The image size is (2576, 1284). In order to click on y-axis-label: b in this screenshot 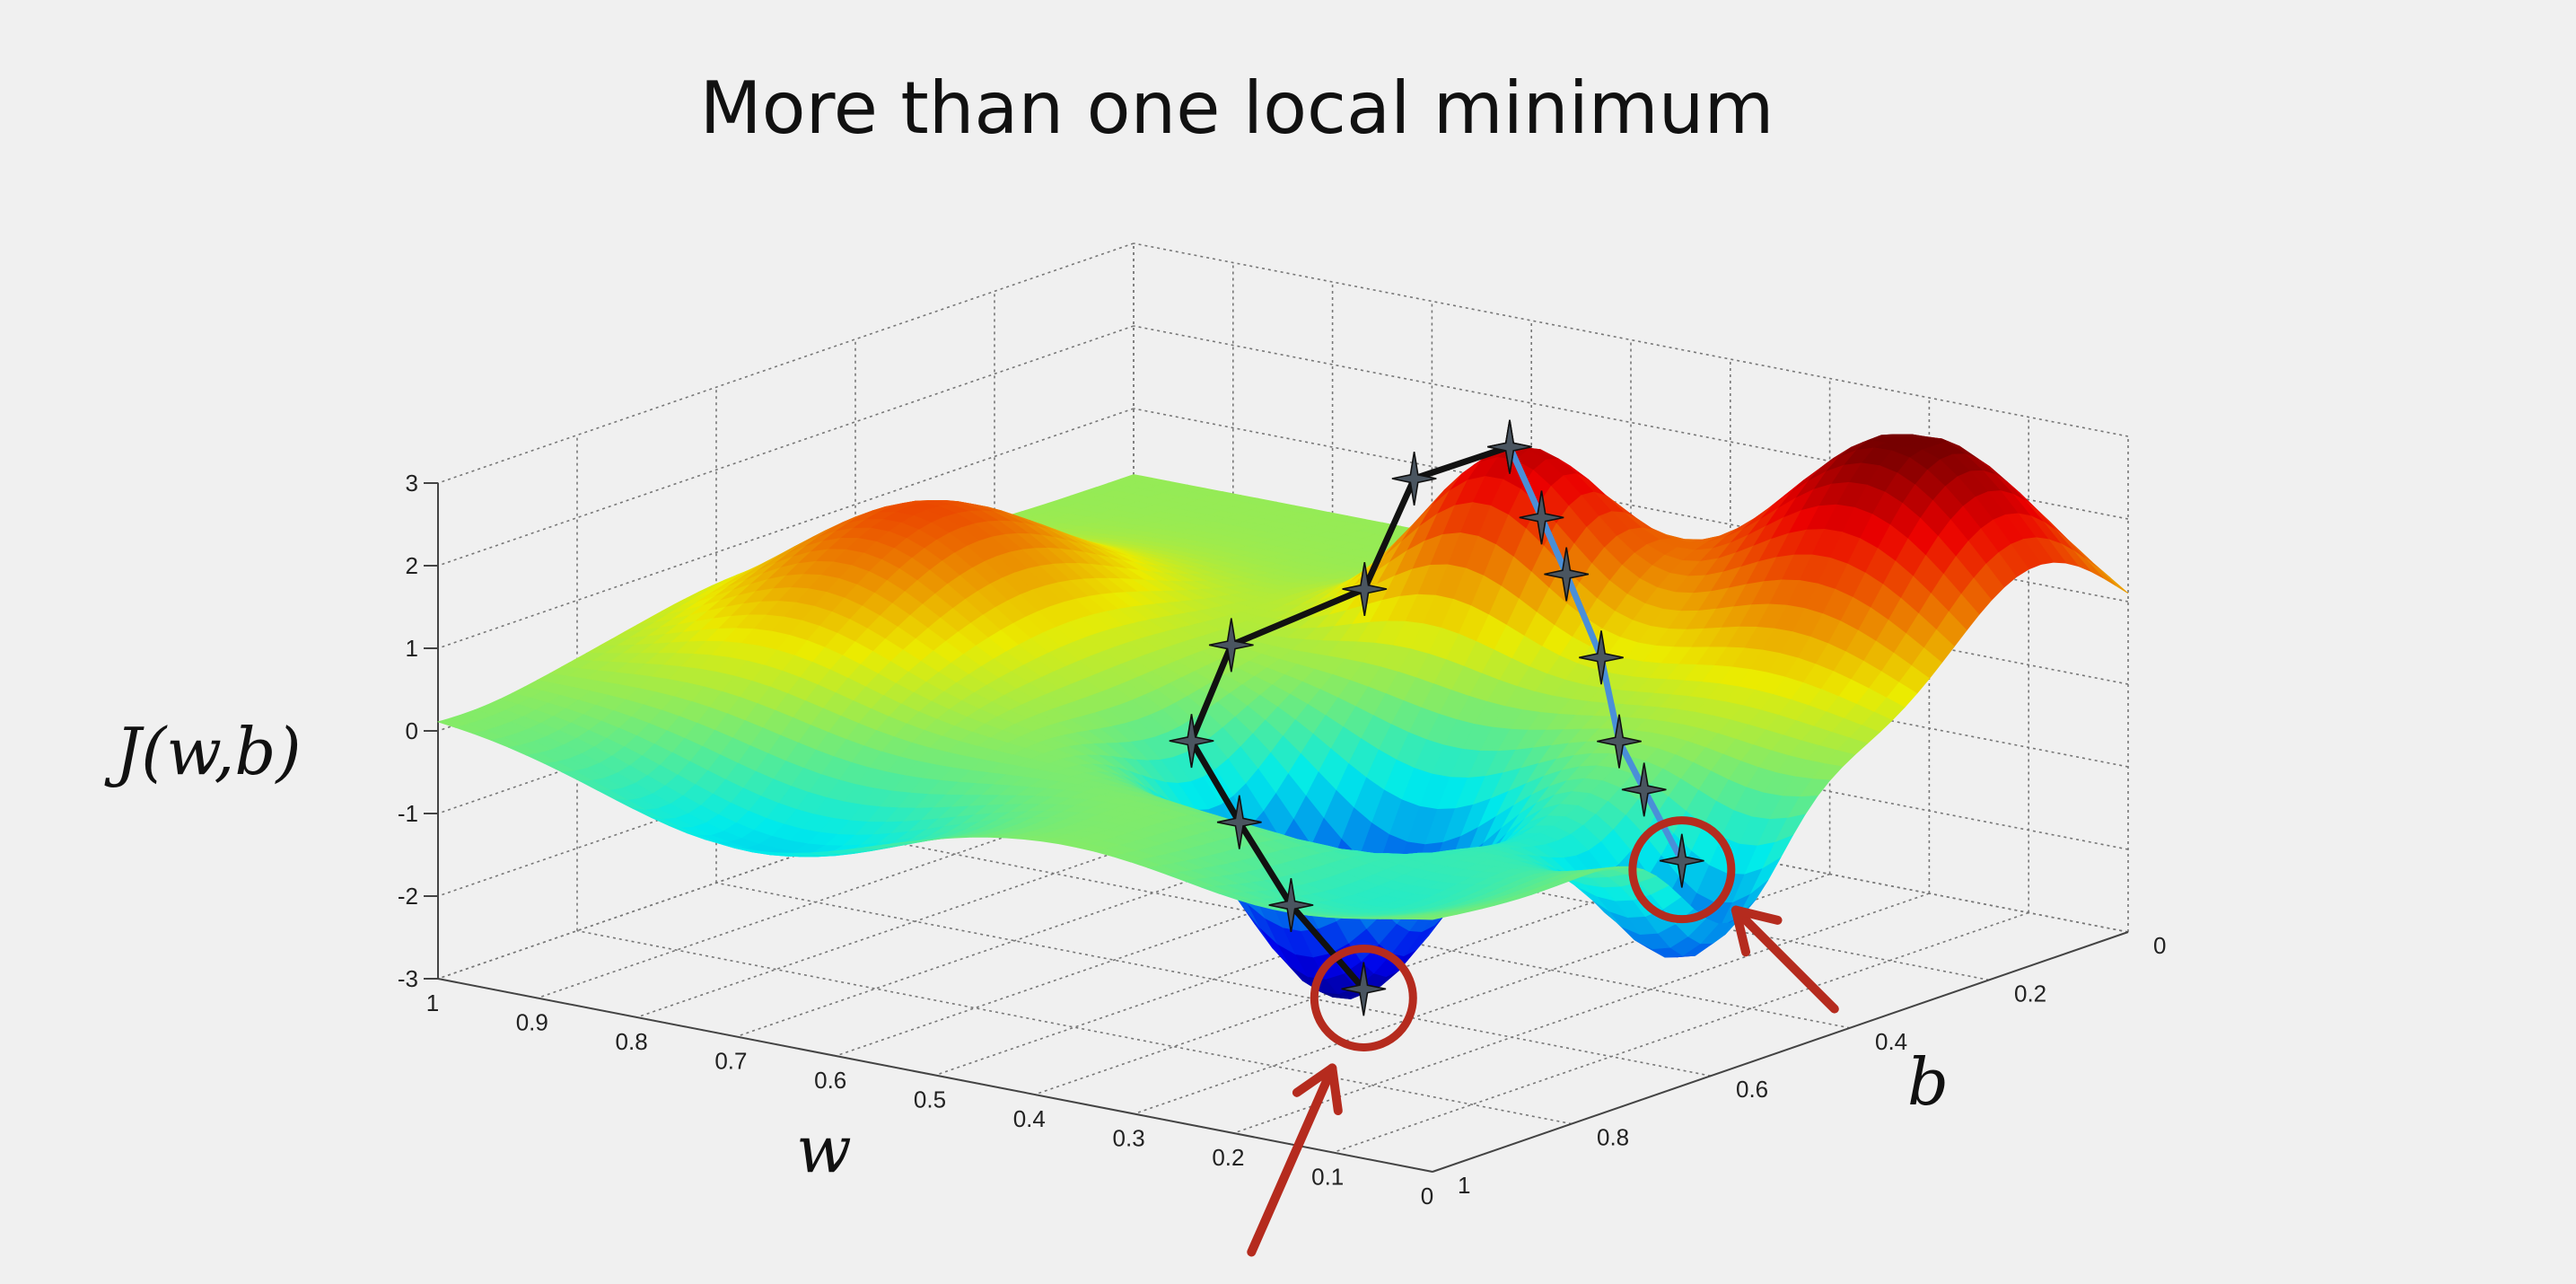, I will do `click(1928, 1082)`.